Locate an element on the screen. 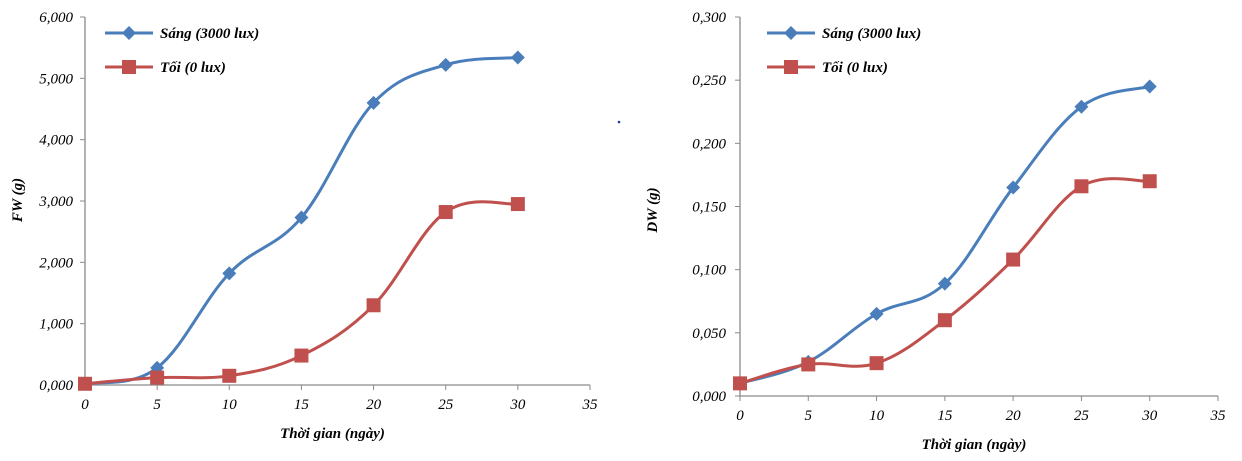 The image size is (1242, 461). dw-y-tick-label: 0,300 is located at coordinates (709, 18).